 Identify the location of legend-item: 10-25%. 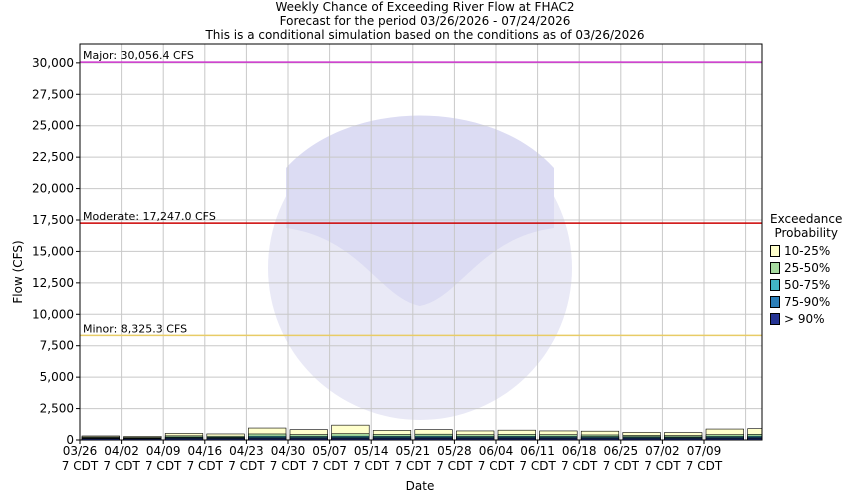
(806, 250).